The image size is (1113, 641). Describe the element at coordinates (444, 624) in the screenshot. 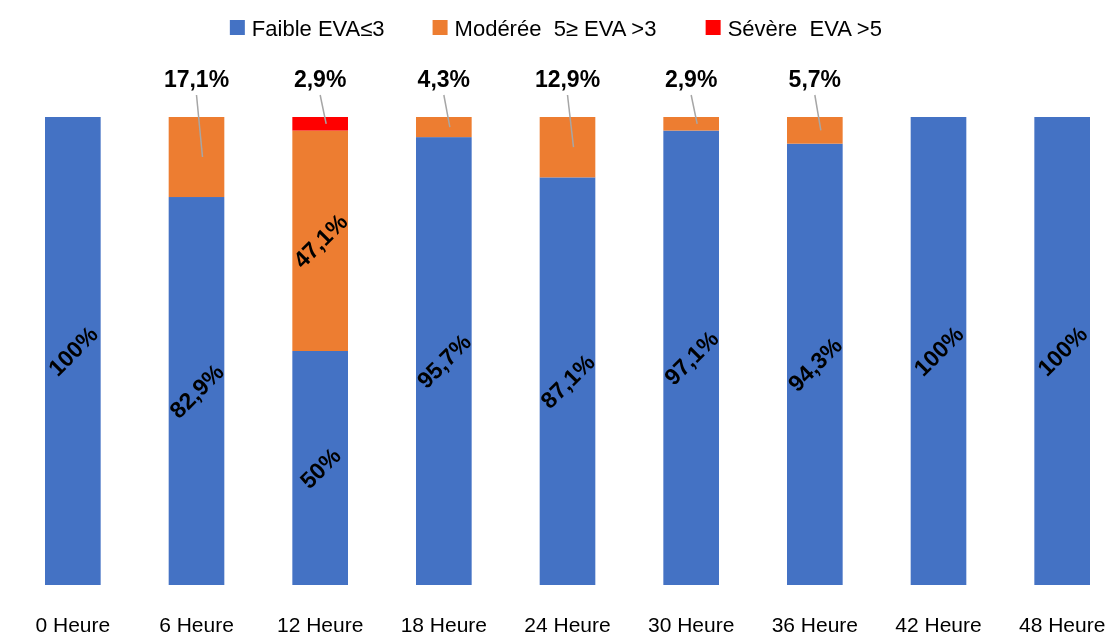

I see `x-tick-label: 18 Heure` at that location.